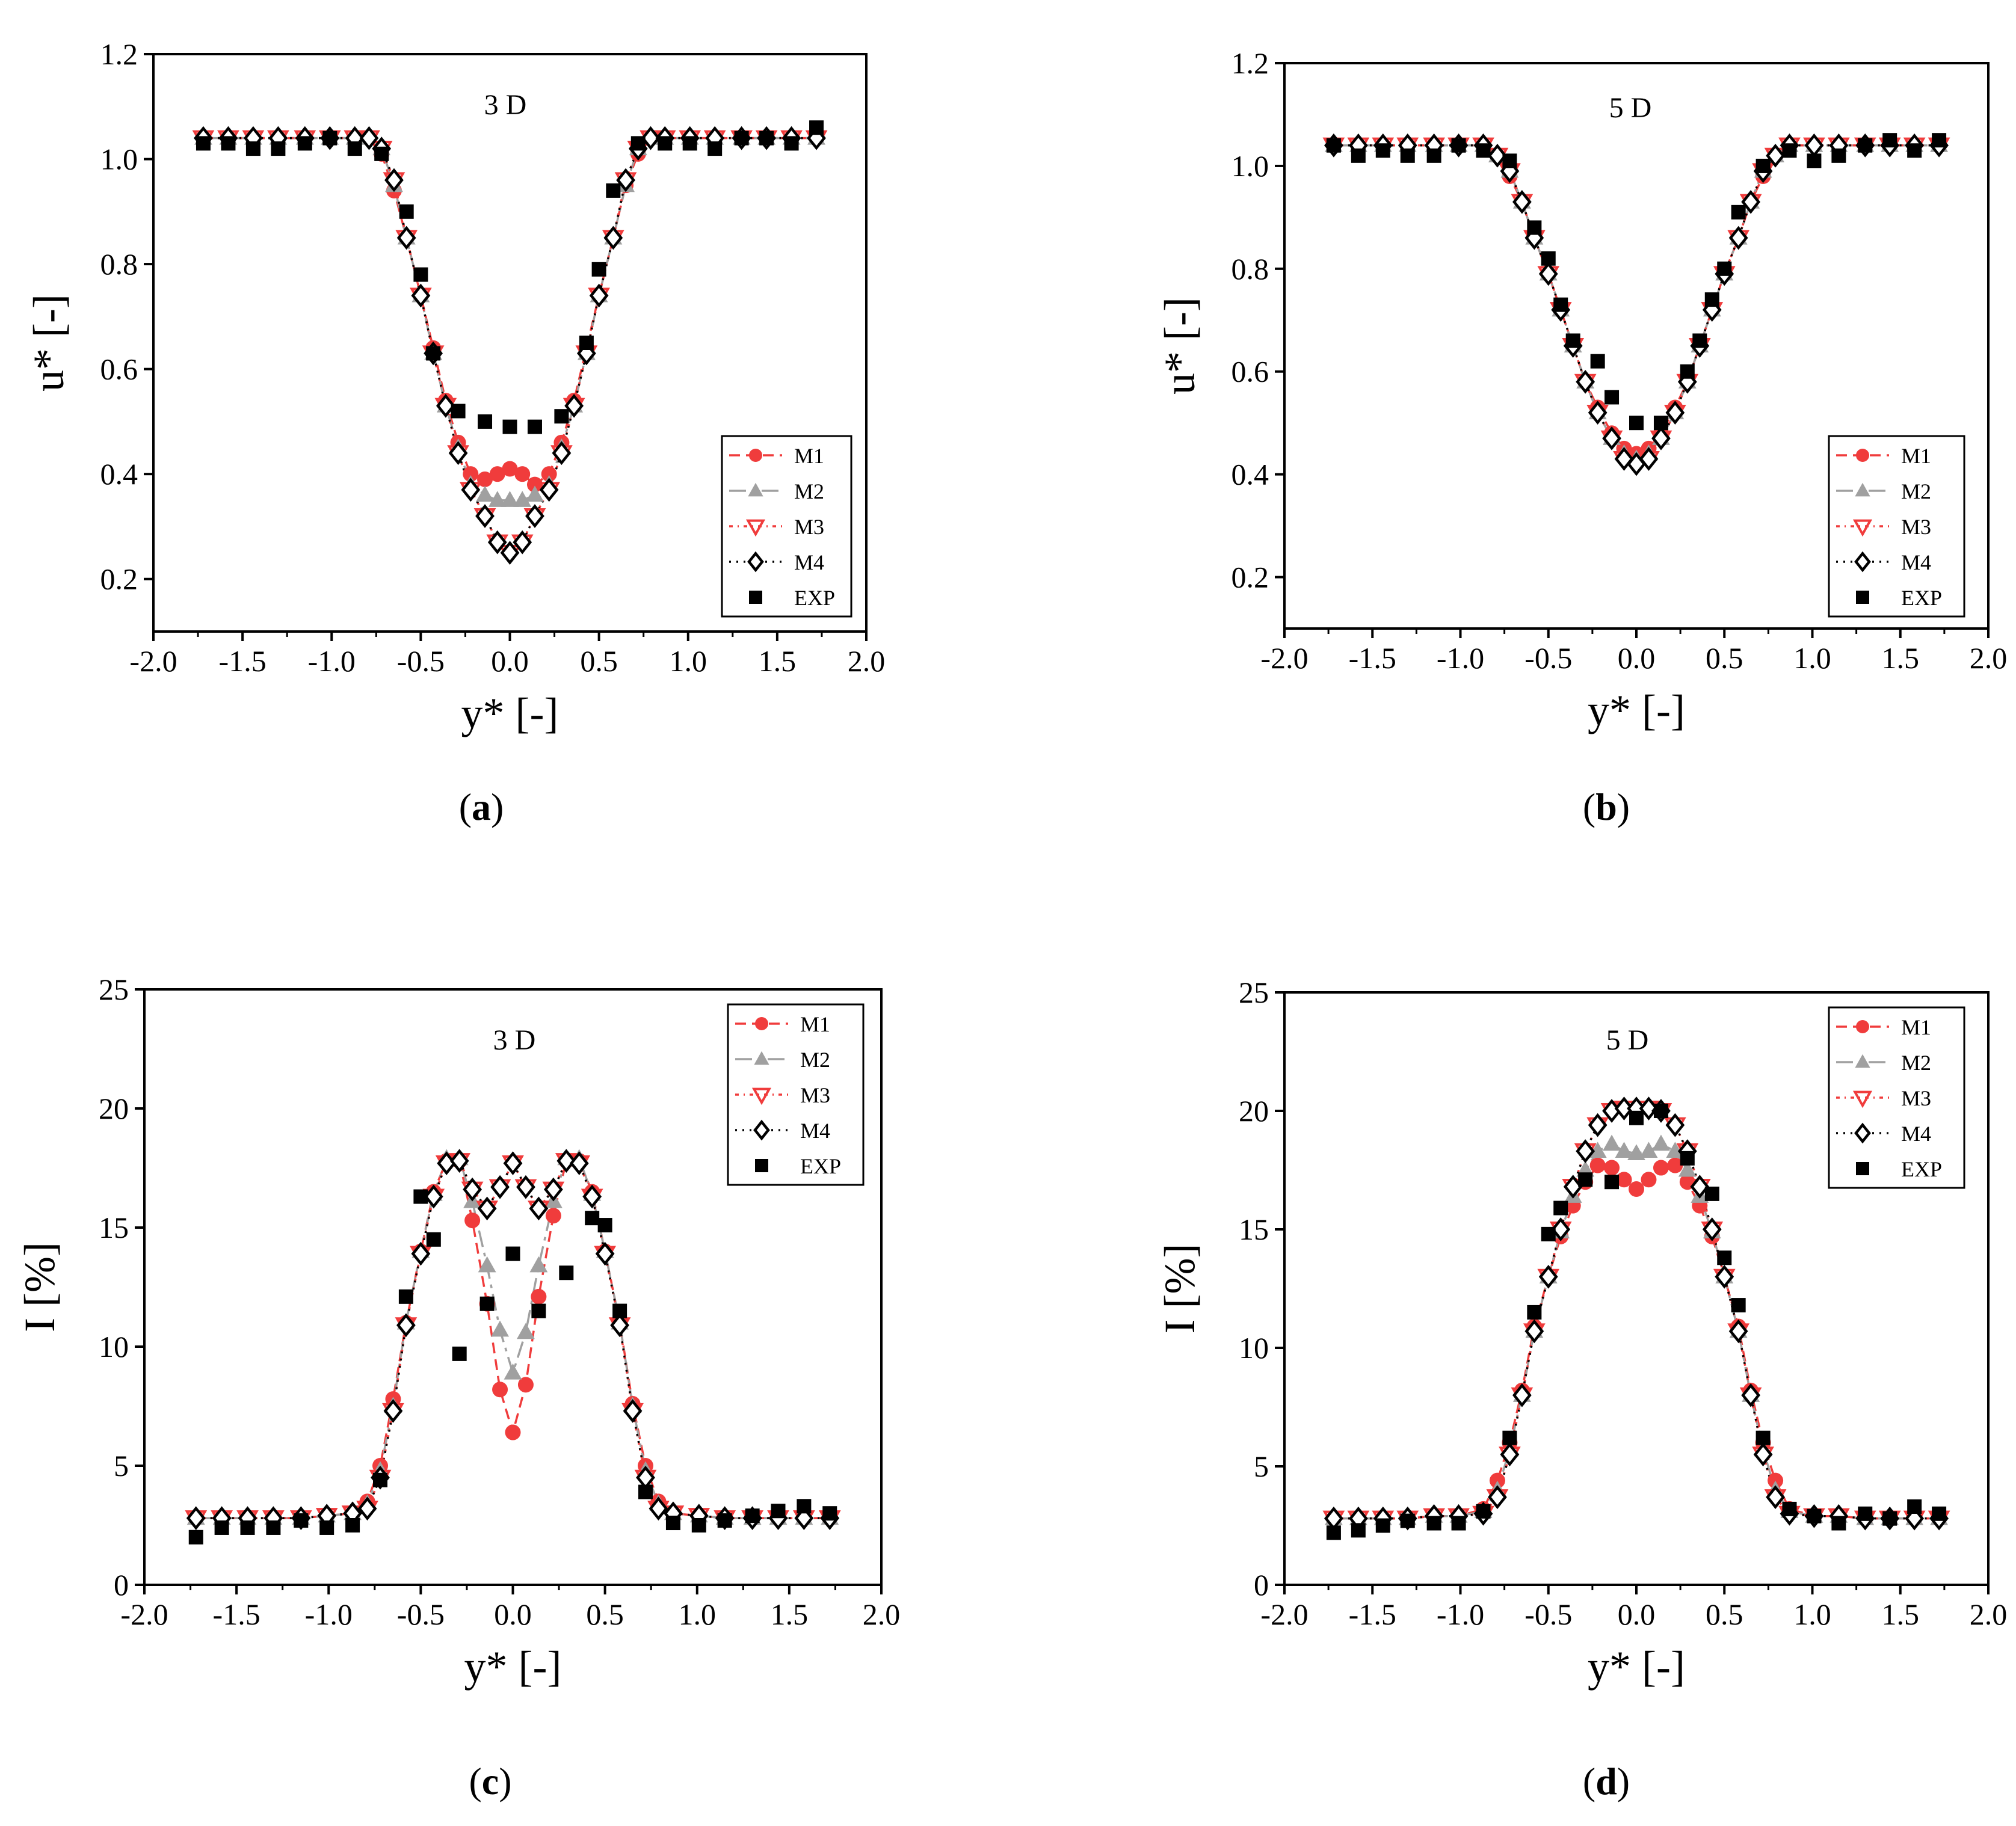  Describe the element at coordinates (809, 491) in the screenshot. I see `legend-label-m2: M2` at that location.